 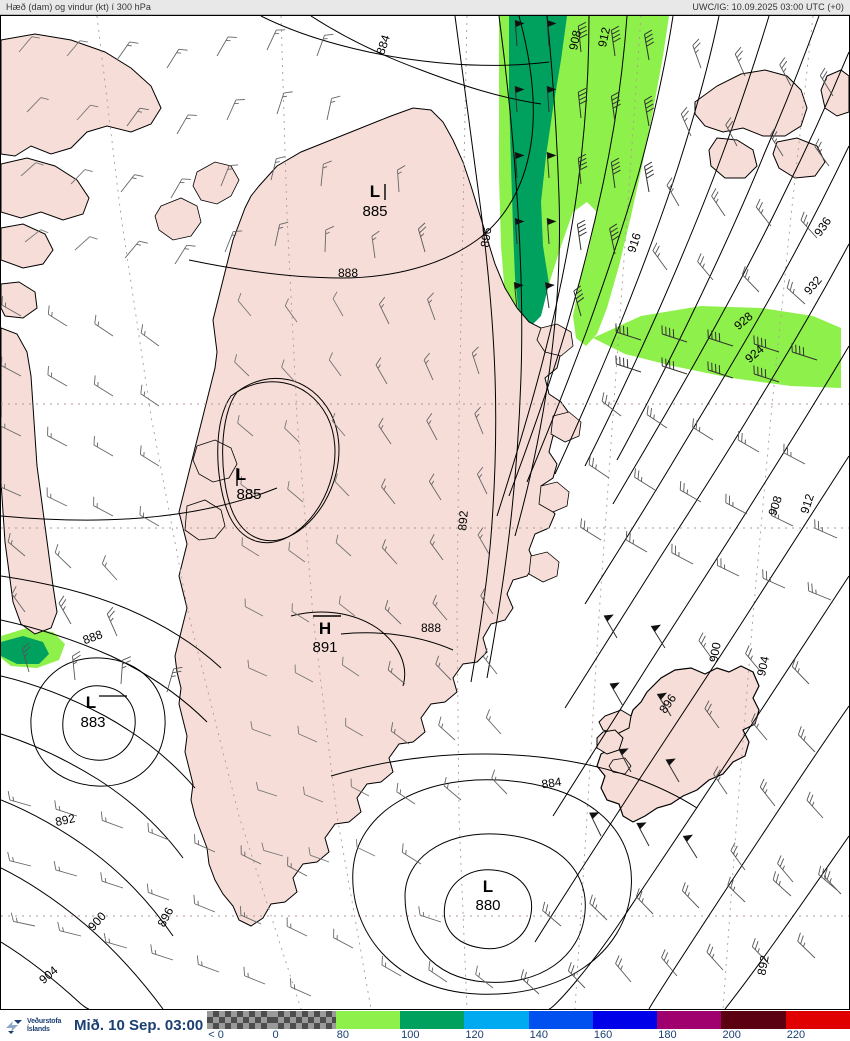 What do you see at coordinates (368, 1035) in the screenshot?
I see `legend-tick: 80` at bounding box center [368, 1035].